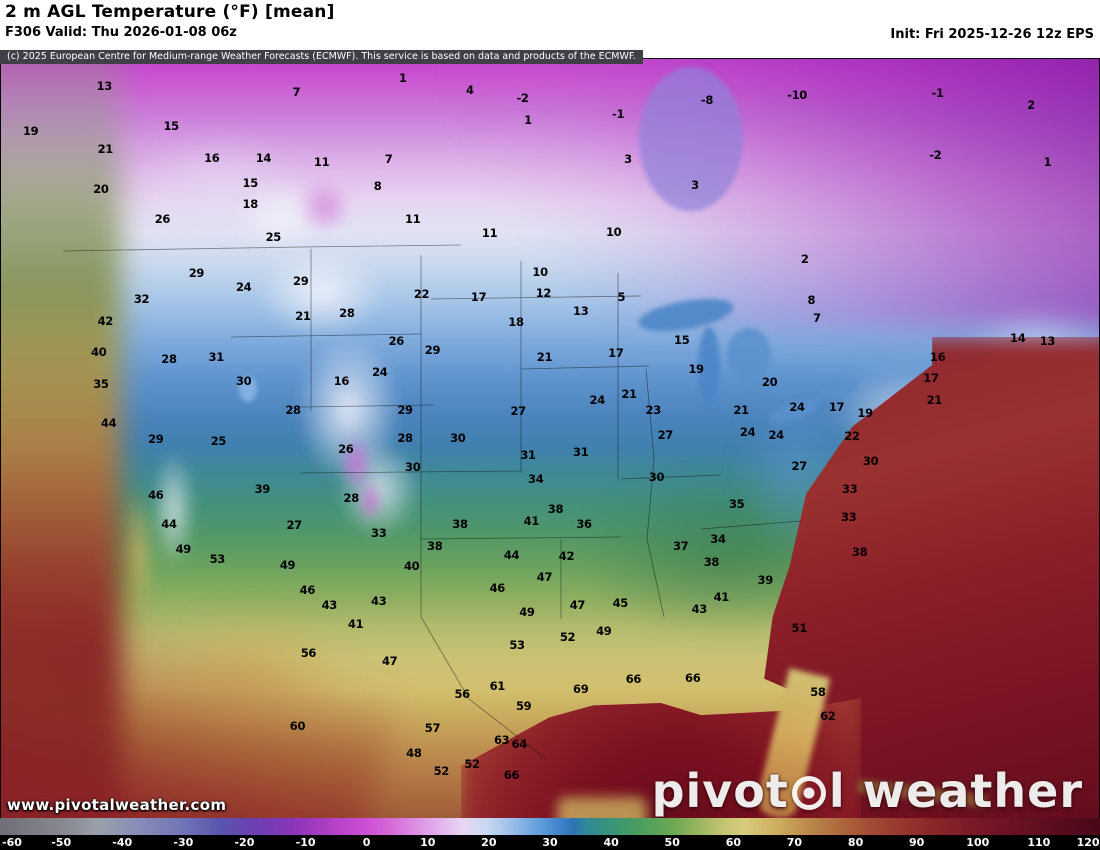 The height and width of the screenshot is (850, 1100). Describe the element at coordinates (297, 726) in the screenshot. I see `temp-label: 60` at that location.